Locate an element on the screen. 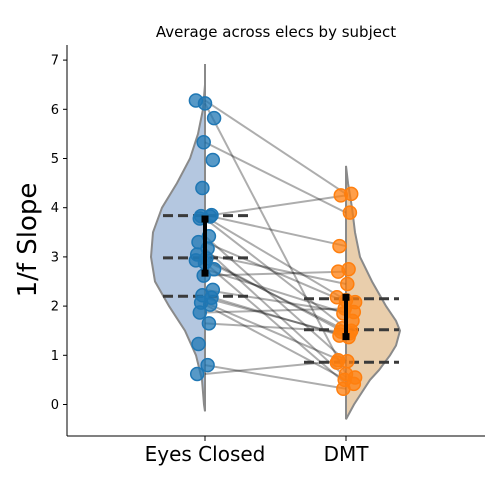  y-tick-label: 2 is located at coordinates (55, 307).